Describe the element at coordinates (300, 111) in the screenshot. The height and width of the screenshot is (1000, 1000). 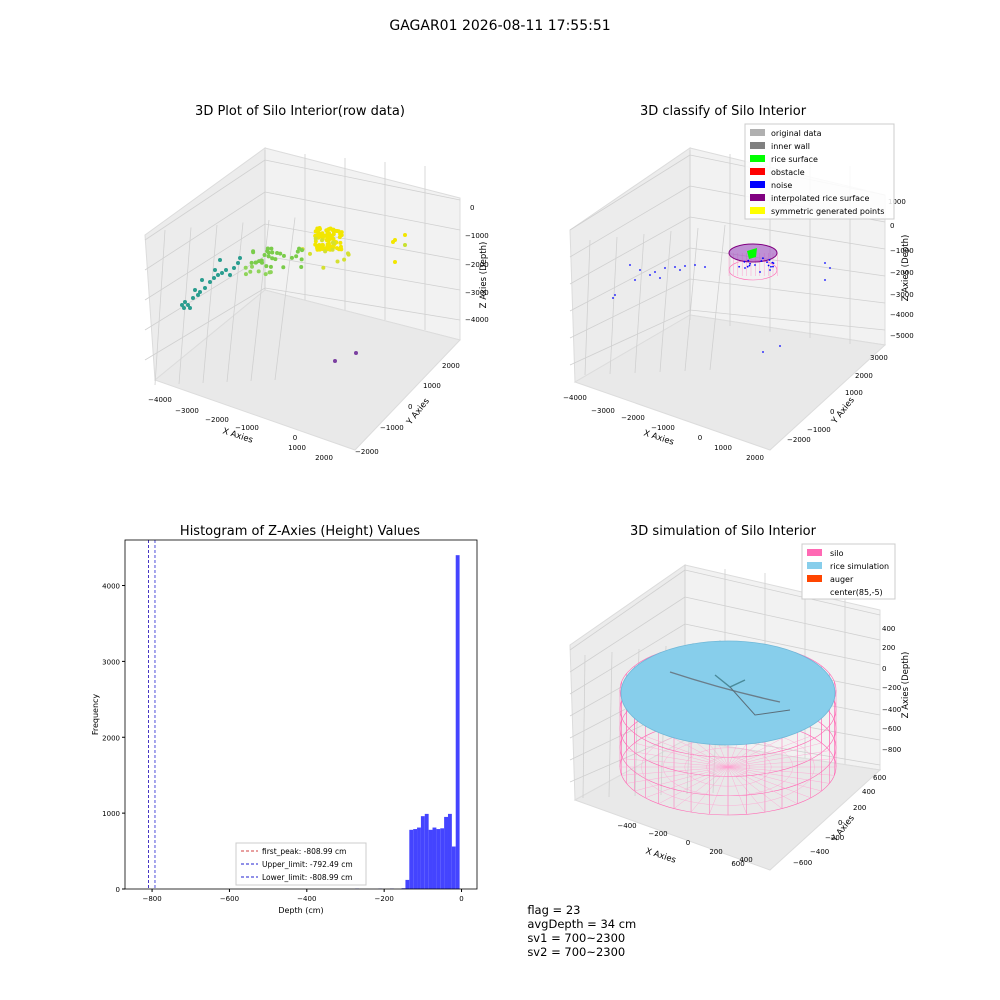
I see `panel1-title: 3D Plot of Silo Interior(row data)` at that location.